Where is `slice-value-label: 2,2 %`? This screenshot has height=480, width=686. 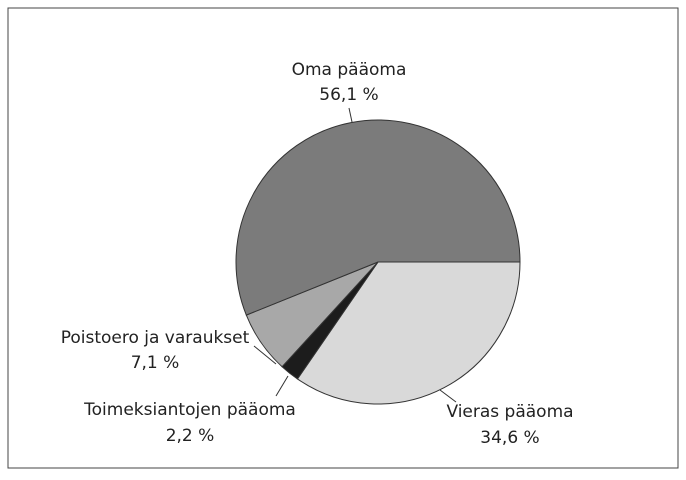
slice-value-label: 2,2 % is located at coordinates (190, 436).